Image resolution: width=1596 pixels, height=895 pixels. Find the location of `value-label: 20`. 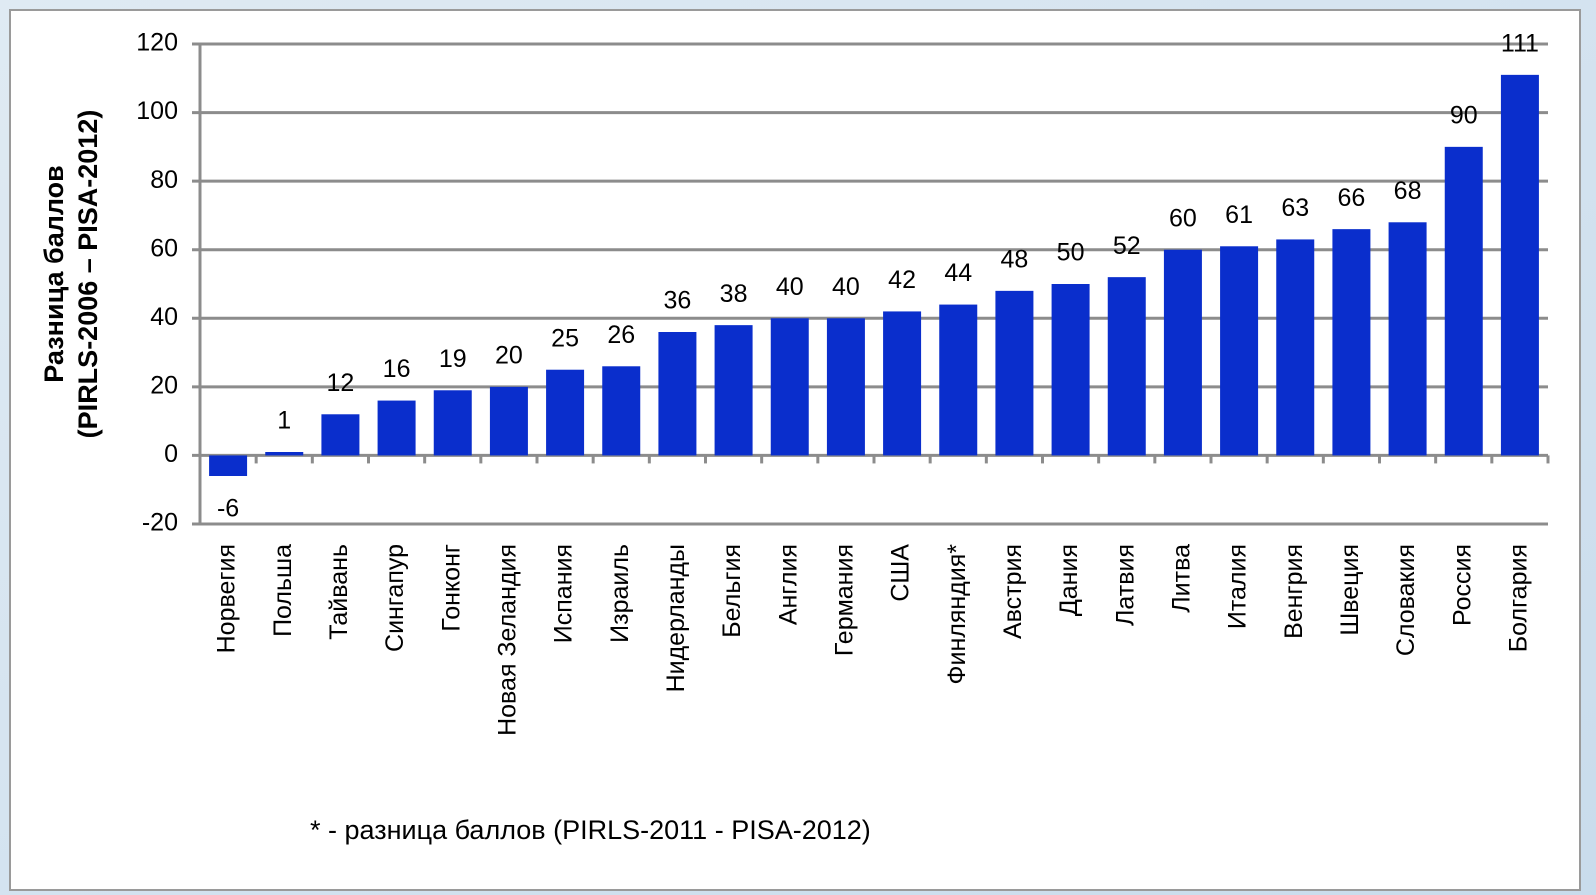

value-label: 20 is located at coordinates (509, 355).